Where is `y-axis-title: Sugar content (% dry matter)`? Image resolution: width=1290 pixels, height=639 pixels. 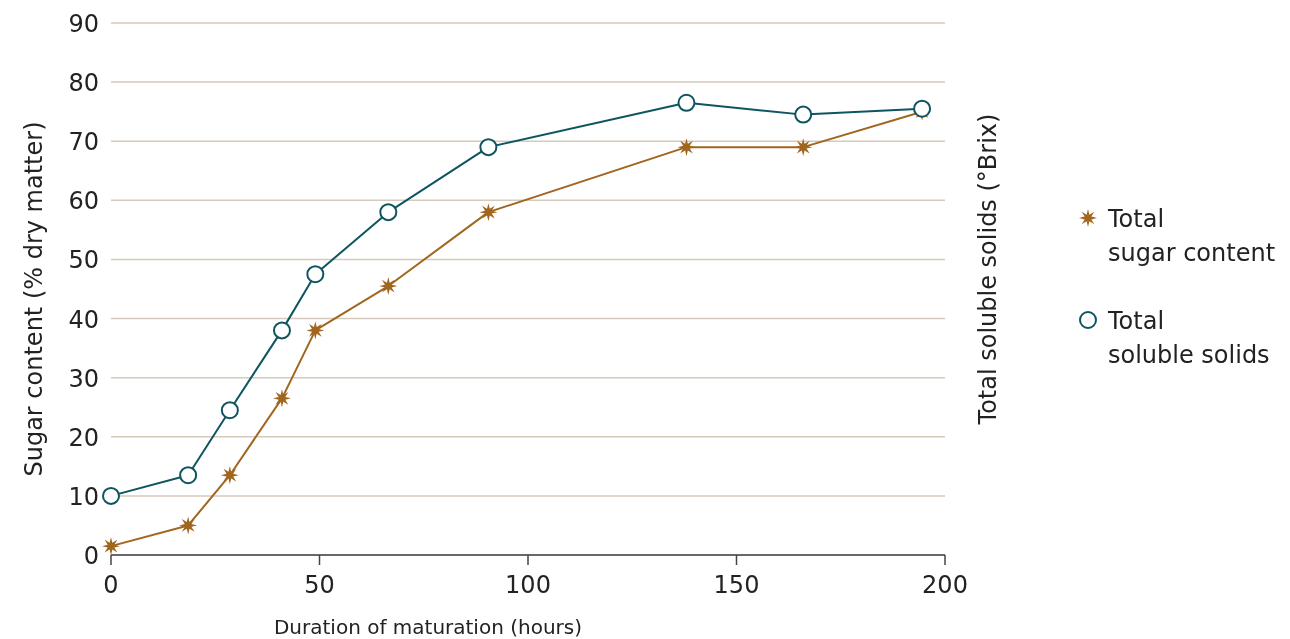
y-axis-title: Sugar content (% dry matter) is located at coordinates (34, 299).